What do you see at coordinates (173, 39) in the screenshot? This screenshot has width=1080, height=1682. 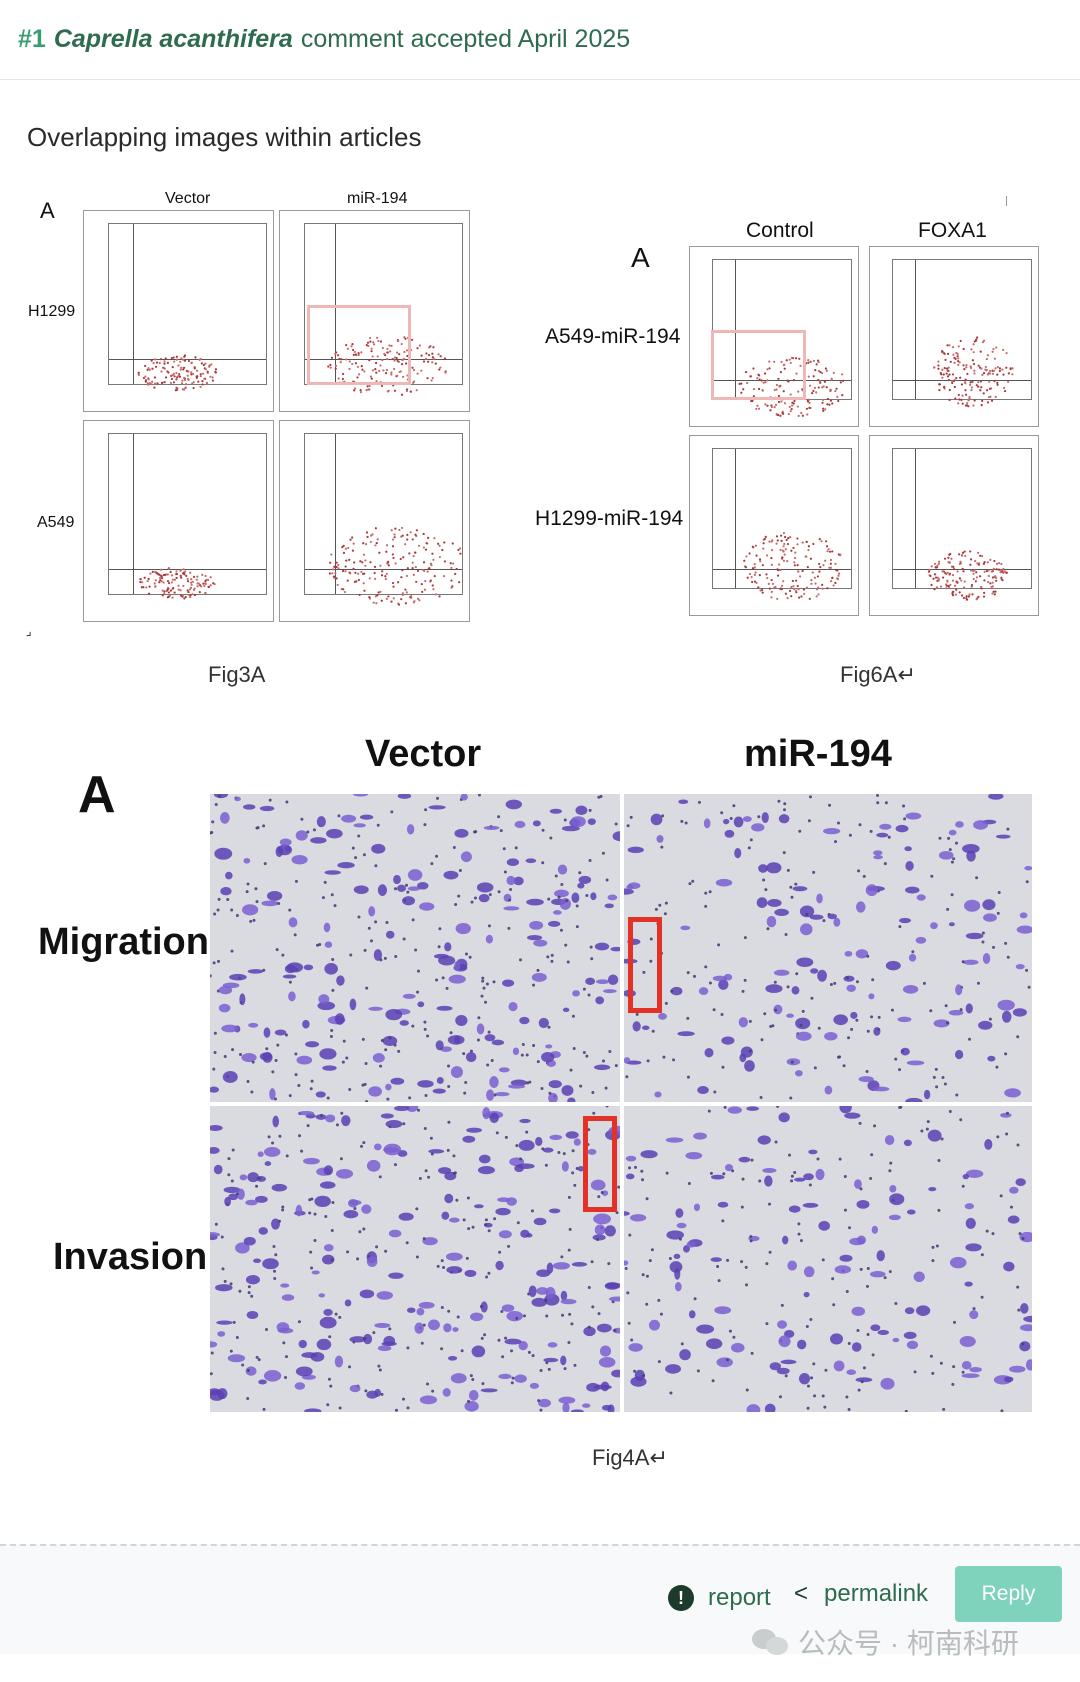 I see `comment-author: Caprella acanthifera` at bounding box center [173, 39].